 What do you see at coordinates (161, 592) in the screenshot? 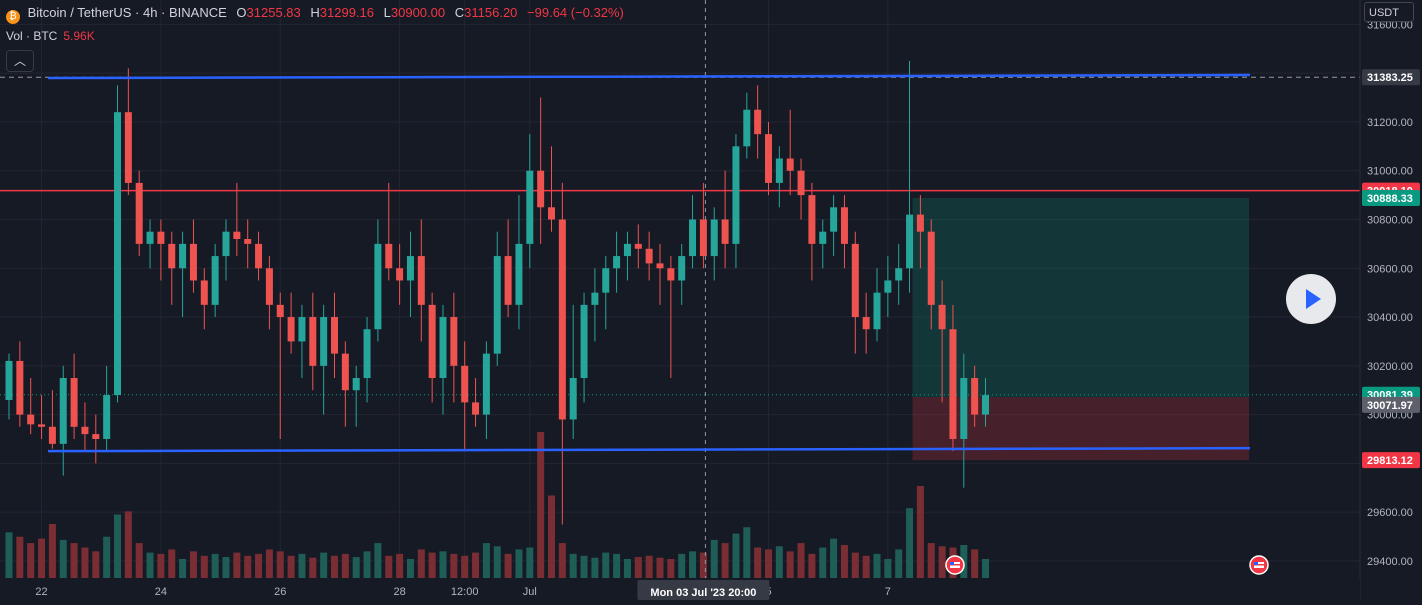
I see `x-tick-label: 24` at bounding box center [161, 592].